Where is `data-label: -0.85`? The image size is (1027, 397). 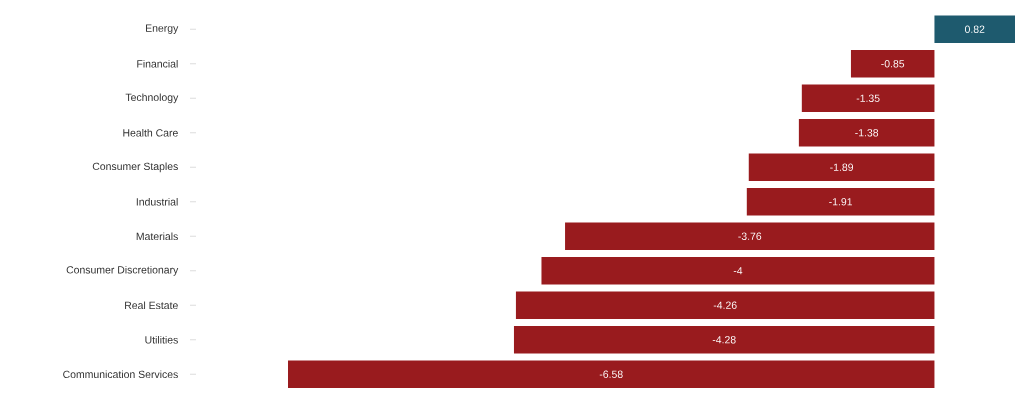 data-label: -0.85 is located at coordinates (893, 64).